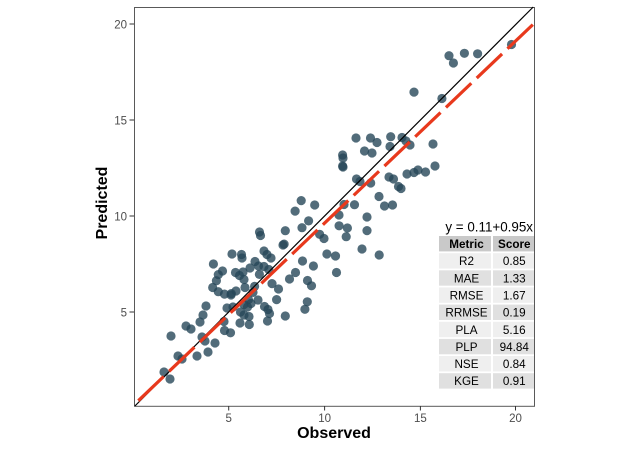  Describe the element at coordinates (514, 330) in the screenshot. I see `svg-text: 5.16` at that location.